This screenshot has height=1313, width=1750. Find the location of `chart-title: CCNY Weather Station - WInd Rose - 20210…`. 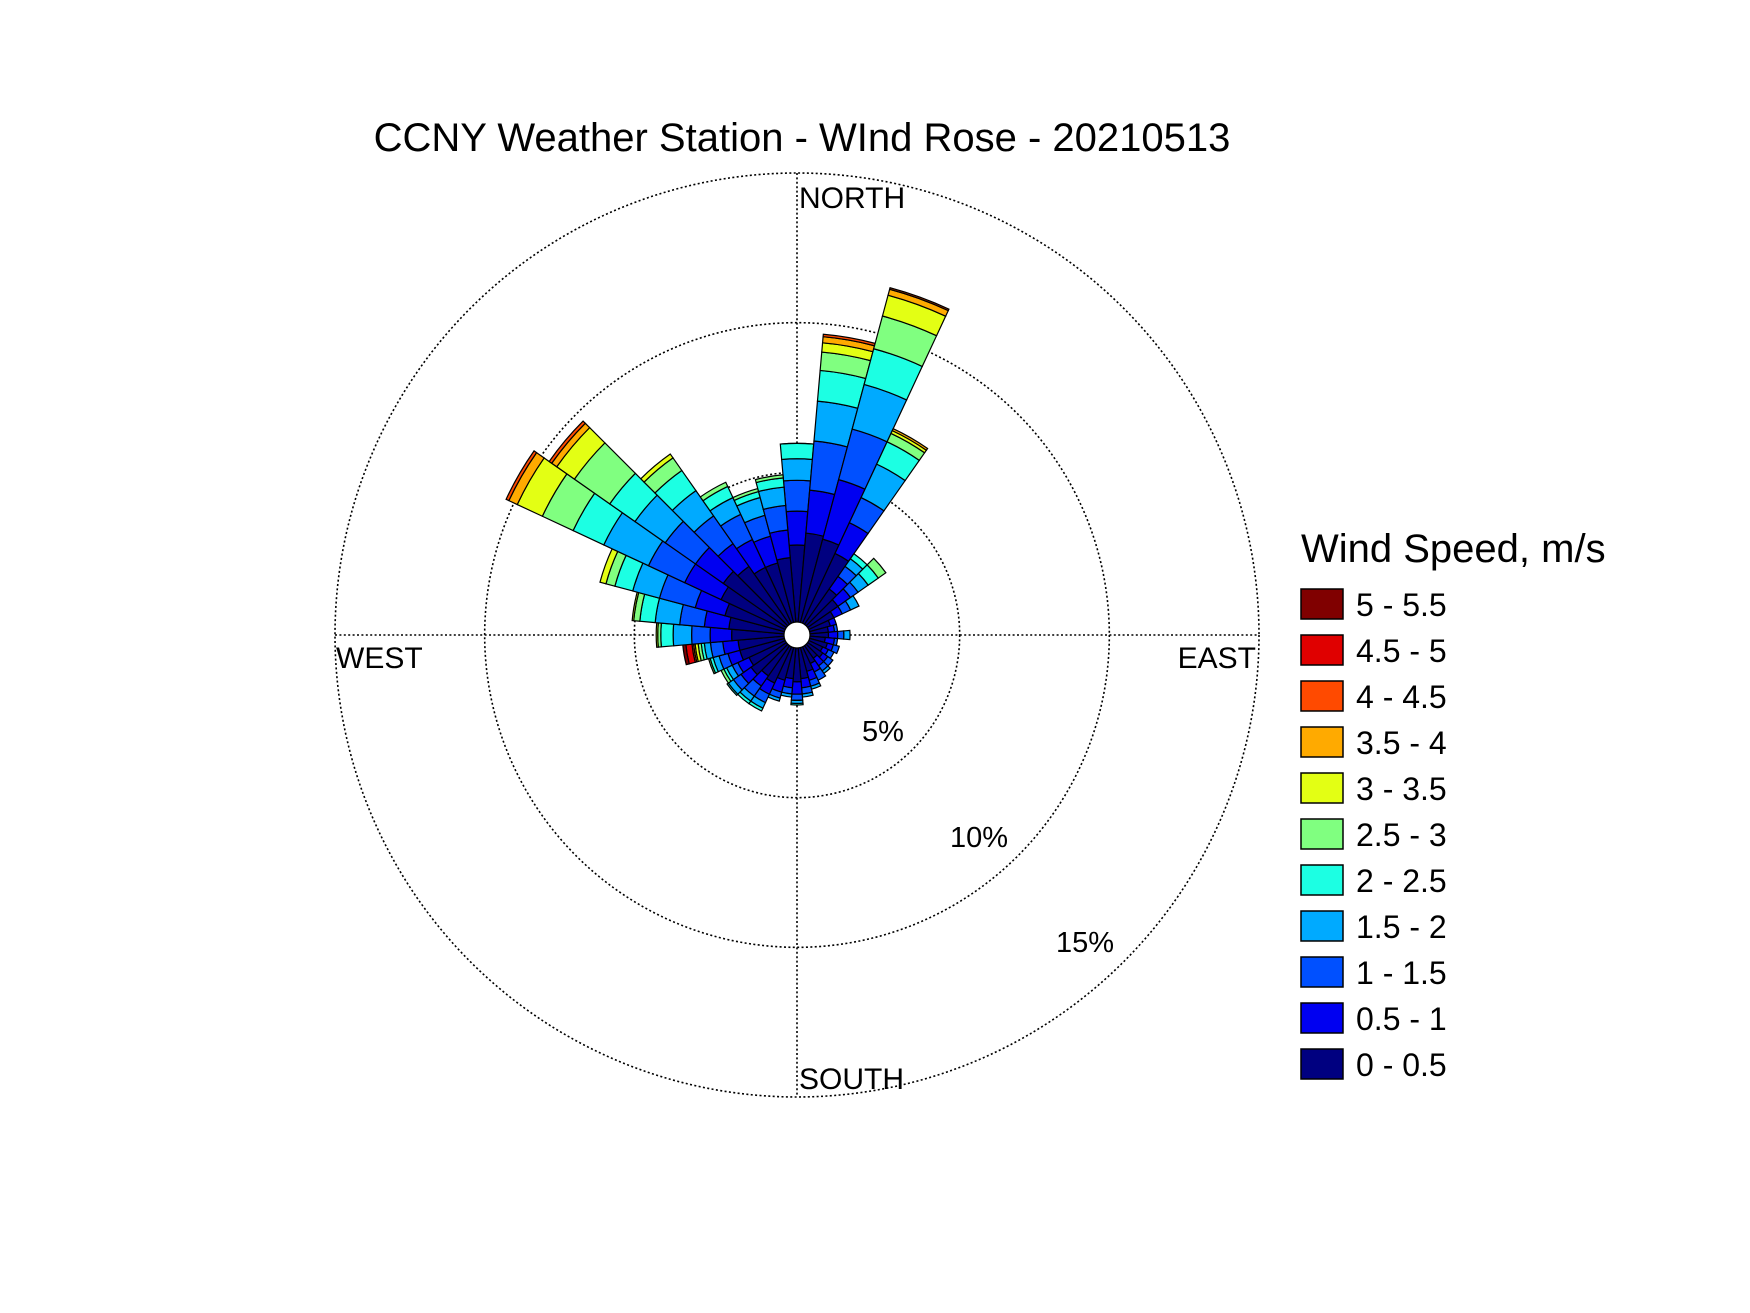

chart-title: CCNY Weather Station - WInd Rose - 20210… is located at coordinates (802, 138).